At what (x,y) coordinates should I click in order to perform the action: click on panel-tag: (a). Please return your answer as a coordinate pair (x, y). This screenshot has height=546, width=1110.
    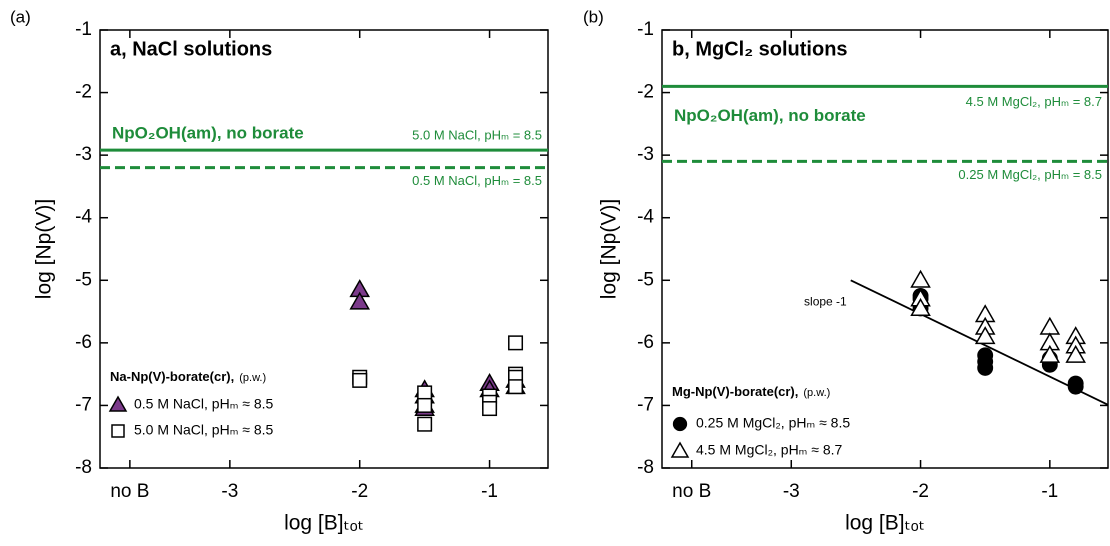
    Looking at the image, I should click on (20, 16).